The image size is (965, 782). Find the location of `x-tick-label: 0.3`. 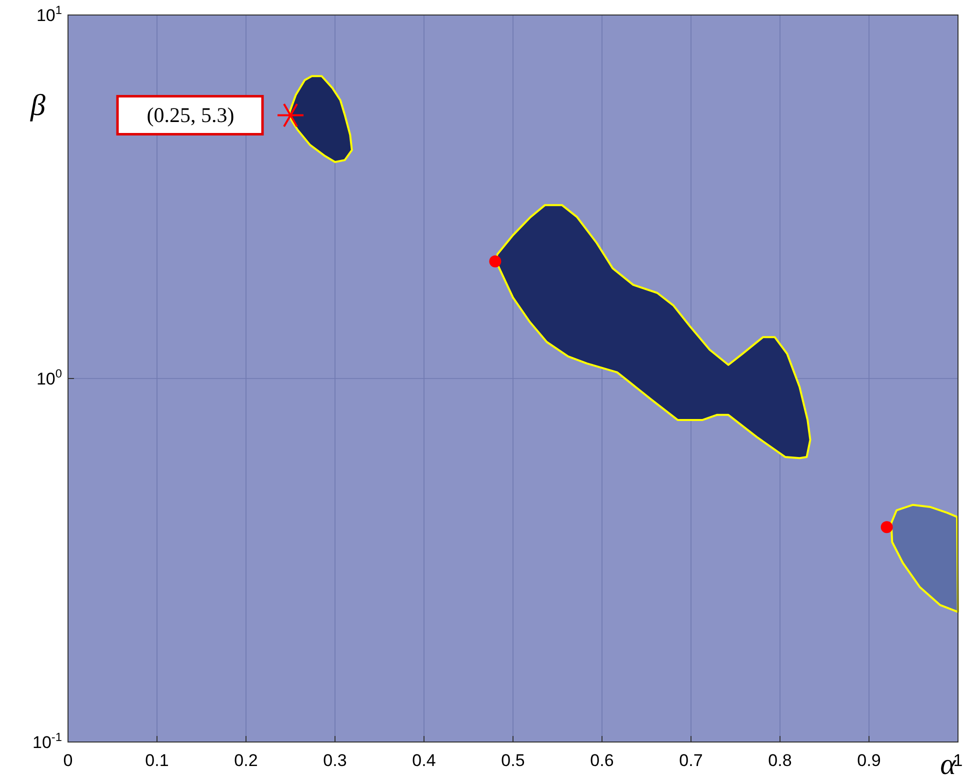

x-tick-label: 0.3 is located at coordinates (335, 760).